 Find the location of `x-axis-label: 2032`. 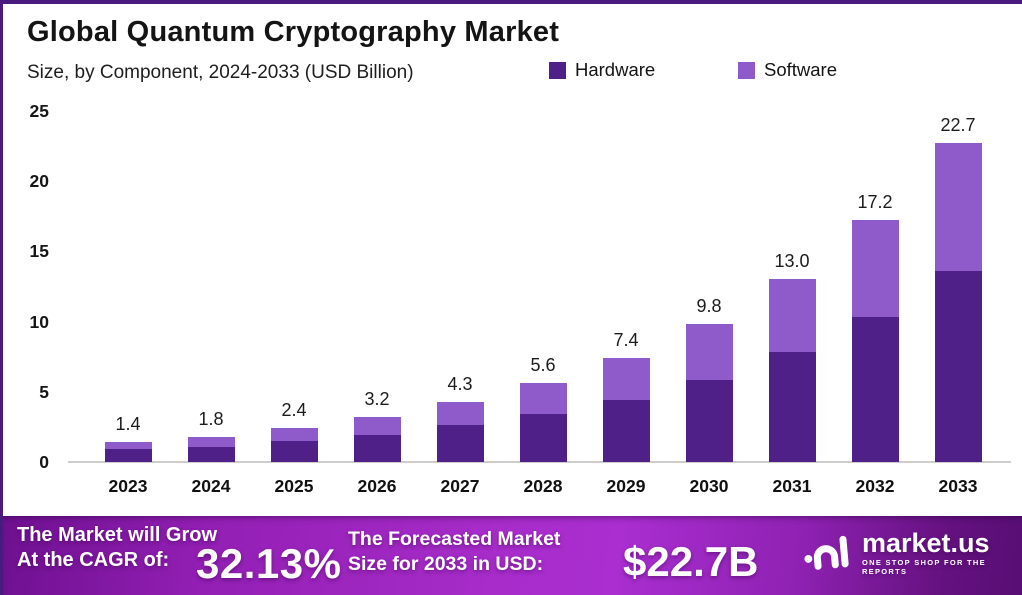

x-axis-label: 2032 is located at coordinates (875, 486).